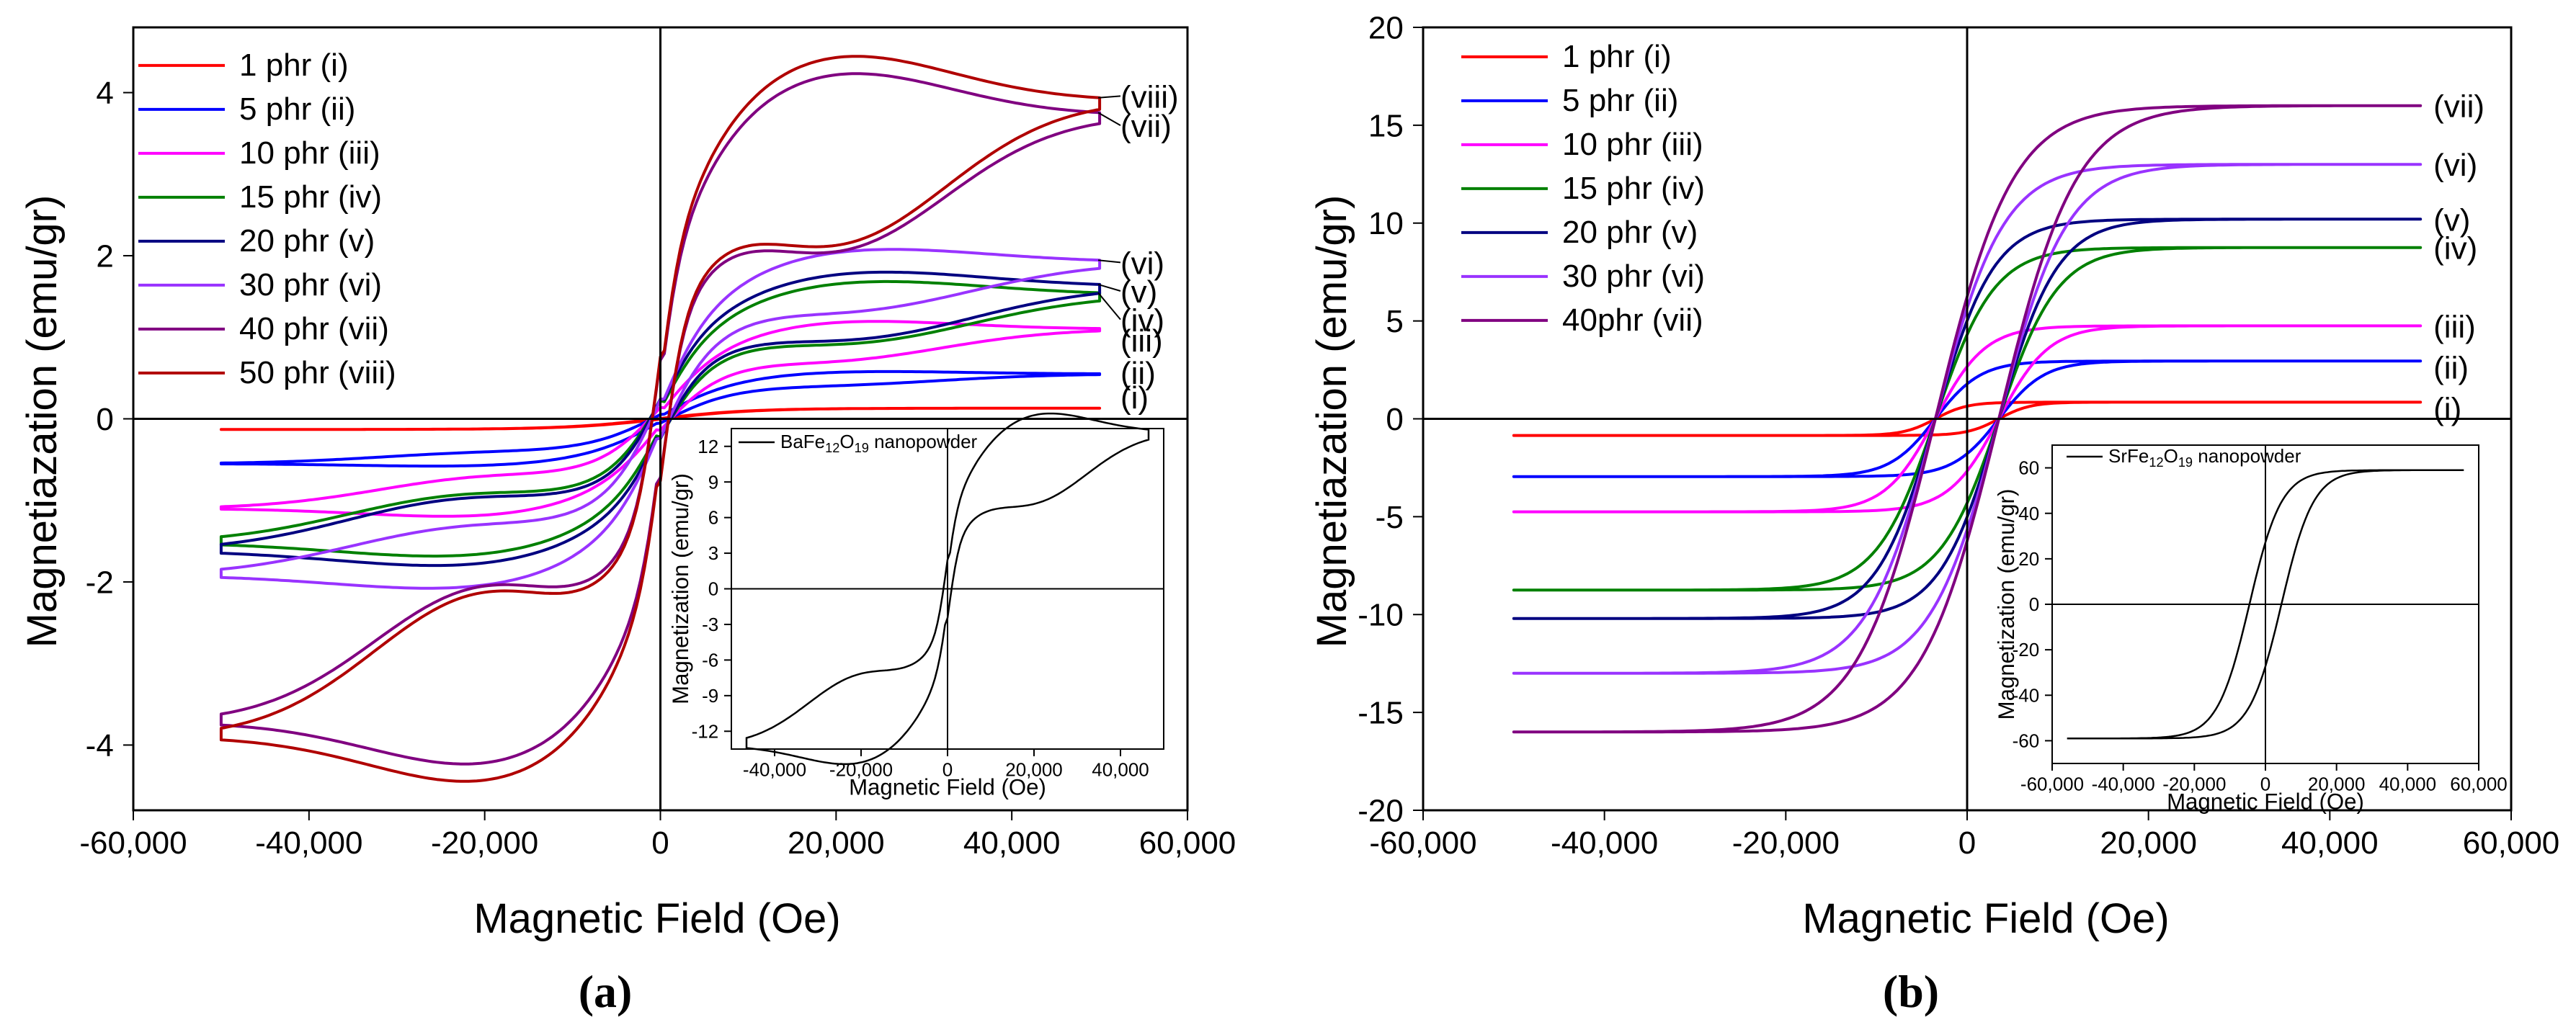 The height and width of the screenshot is (1035, 2576). Describe the element at coordinates (1386, 125) in the screenshot. I see `panel-b-y-tick-label: 15` at that location.